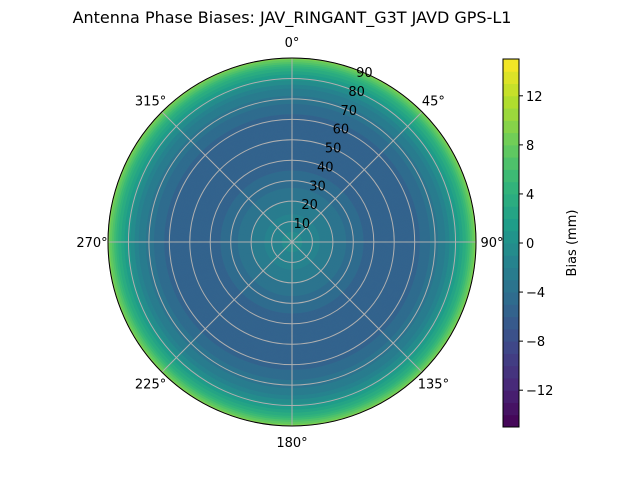 This screenshot has width=640, height=480. I want to click on r-tick-label: 80, so click(356, 92).